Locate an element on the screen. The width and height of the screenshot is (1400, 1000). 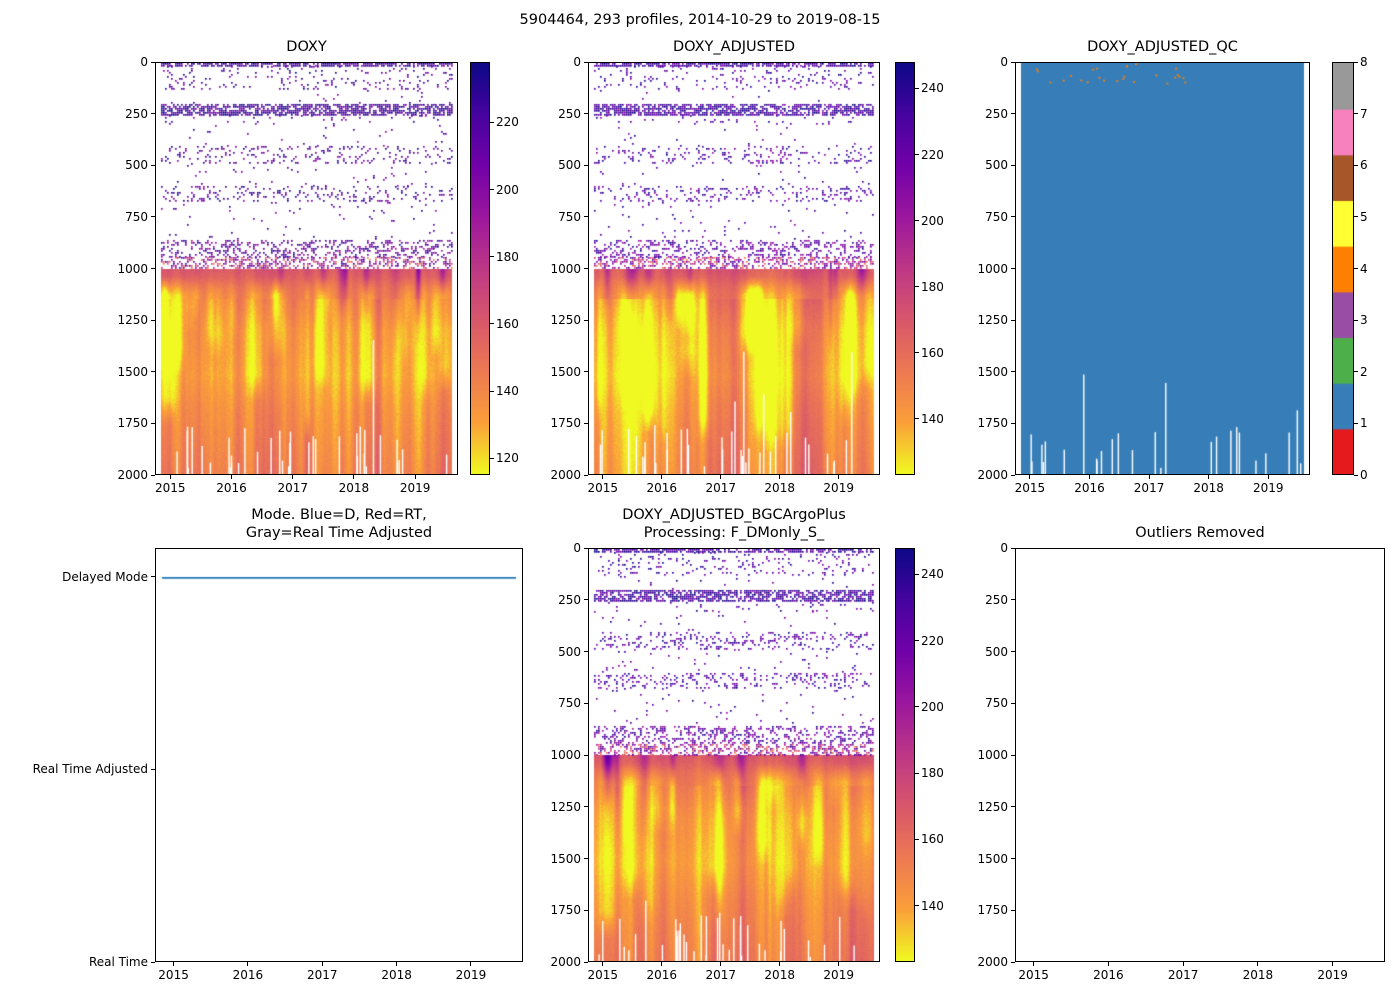
colorbar-tick-label: 2 is located at coordinates (1364, 371).